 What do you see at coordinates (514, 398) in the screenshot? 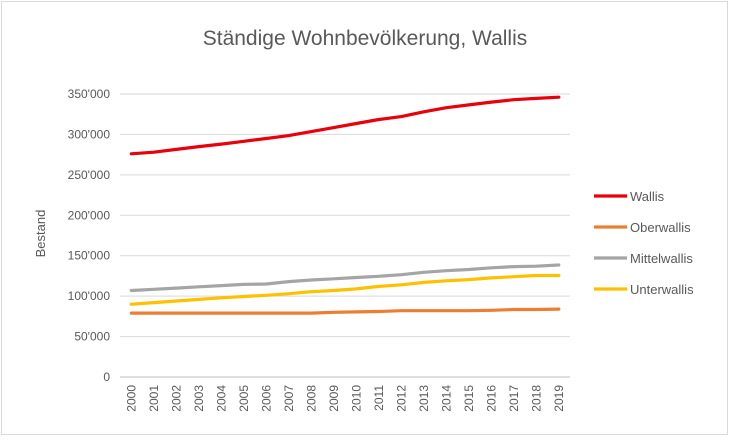
I see `x-tick-label: 2017` at bounding box center [514, 398].